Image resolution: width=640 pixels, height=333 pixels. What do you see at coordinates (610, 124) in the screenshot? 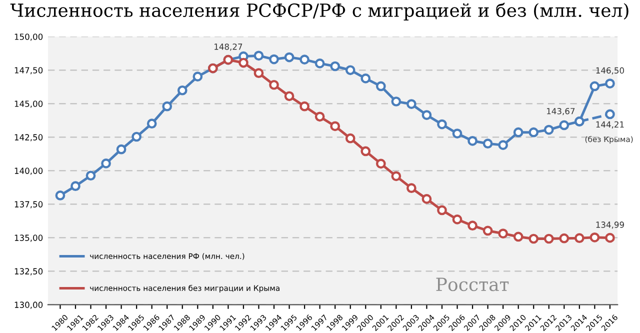
I see `data-label: 144,21` at bounding box center [610, 124].